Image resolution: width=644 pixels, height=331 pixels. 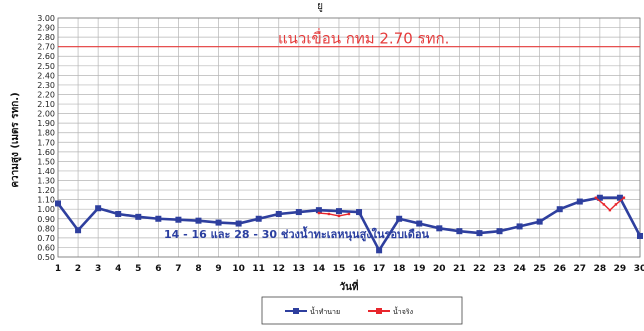 I want to click on y-tick-label: 1.20, so click(x=46, y=190).